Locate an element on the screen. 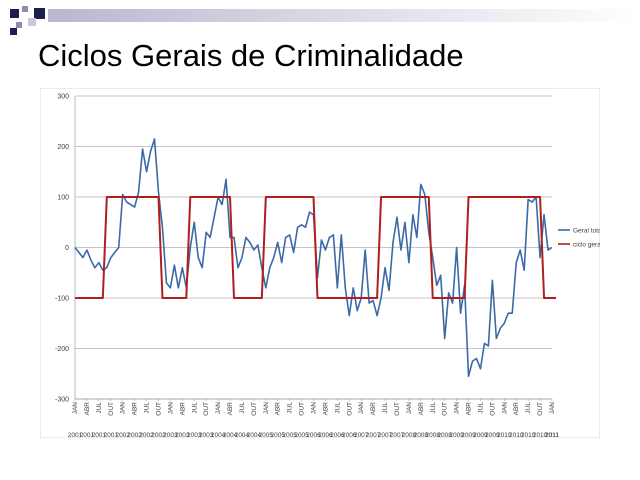  x-year-label: 2011 is located at coordinates (552, 435).